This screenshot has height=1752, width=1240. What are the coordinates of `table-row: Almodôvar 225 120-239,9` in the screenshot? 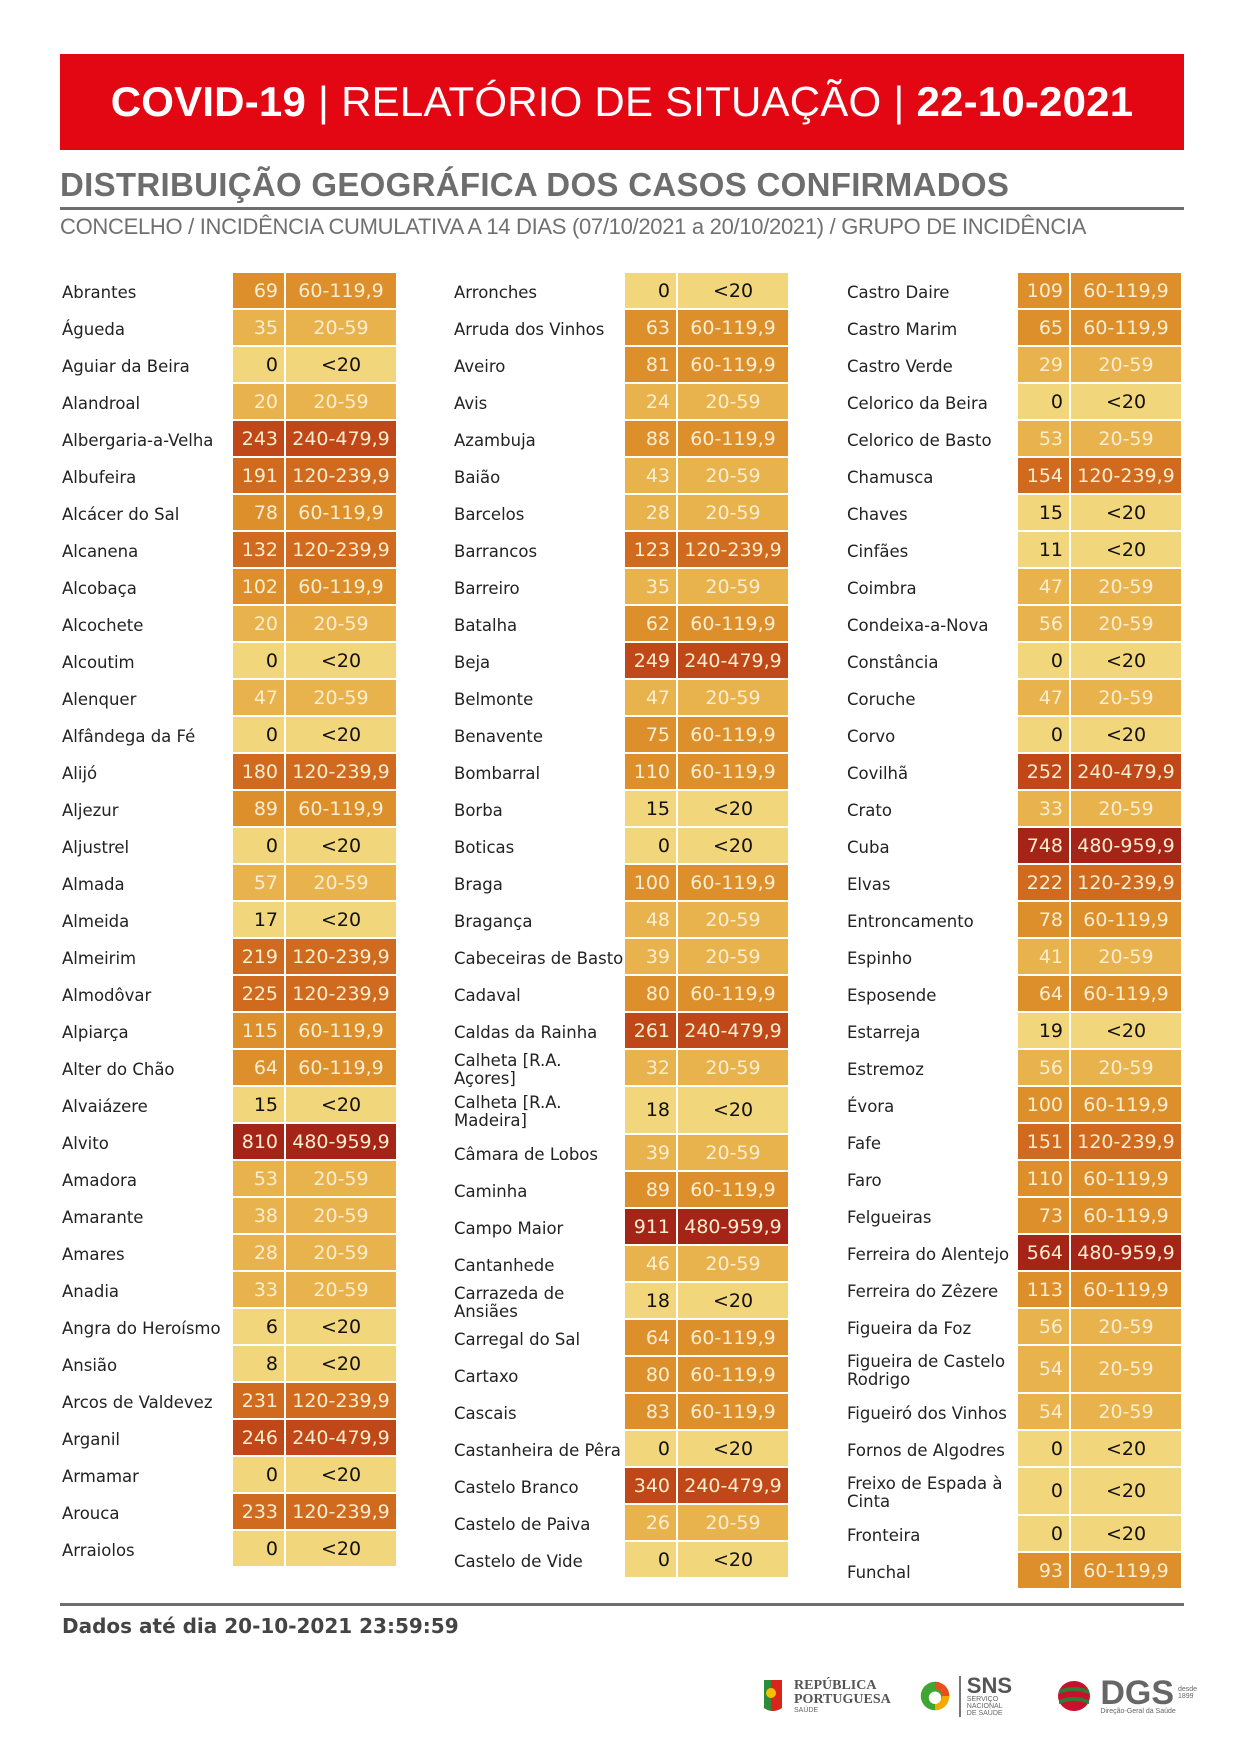 It's located at (229, 993).